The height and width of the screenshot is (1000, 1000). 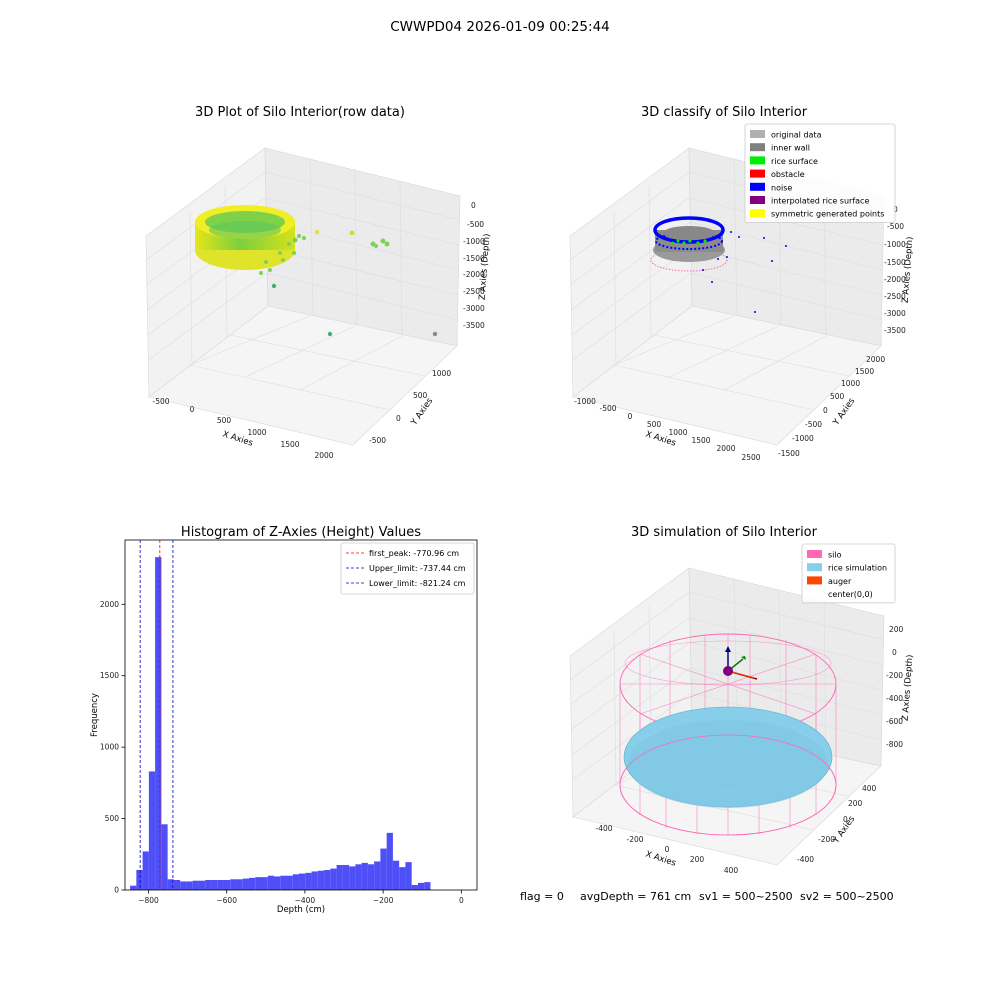 What do you see at coordinates (803, 438) in the screenshot?
I see `cls-y-tick-1: -1000` at bounding box center [803, 438].